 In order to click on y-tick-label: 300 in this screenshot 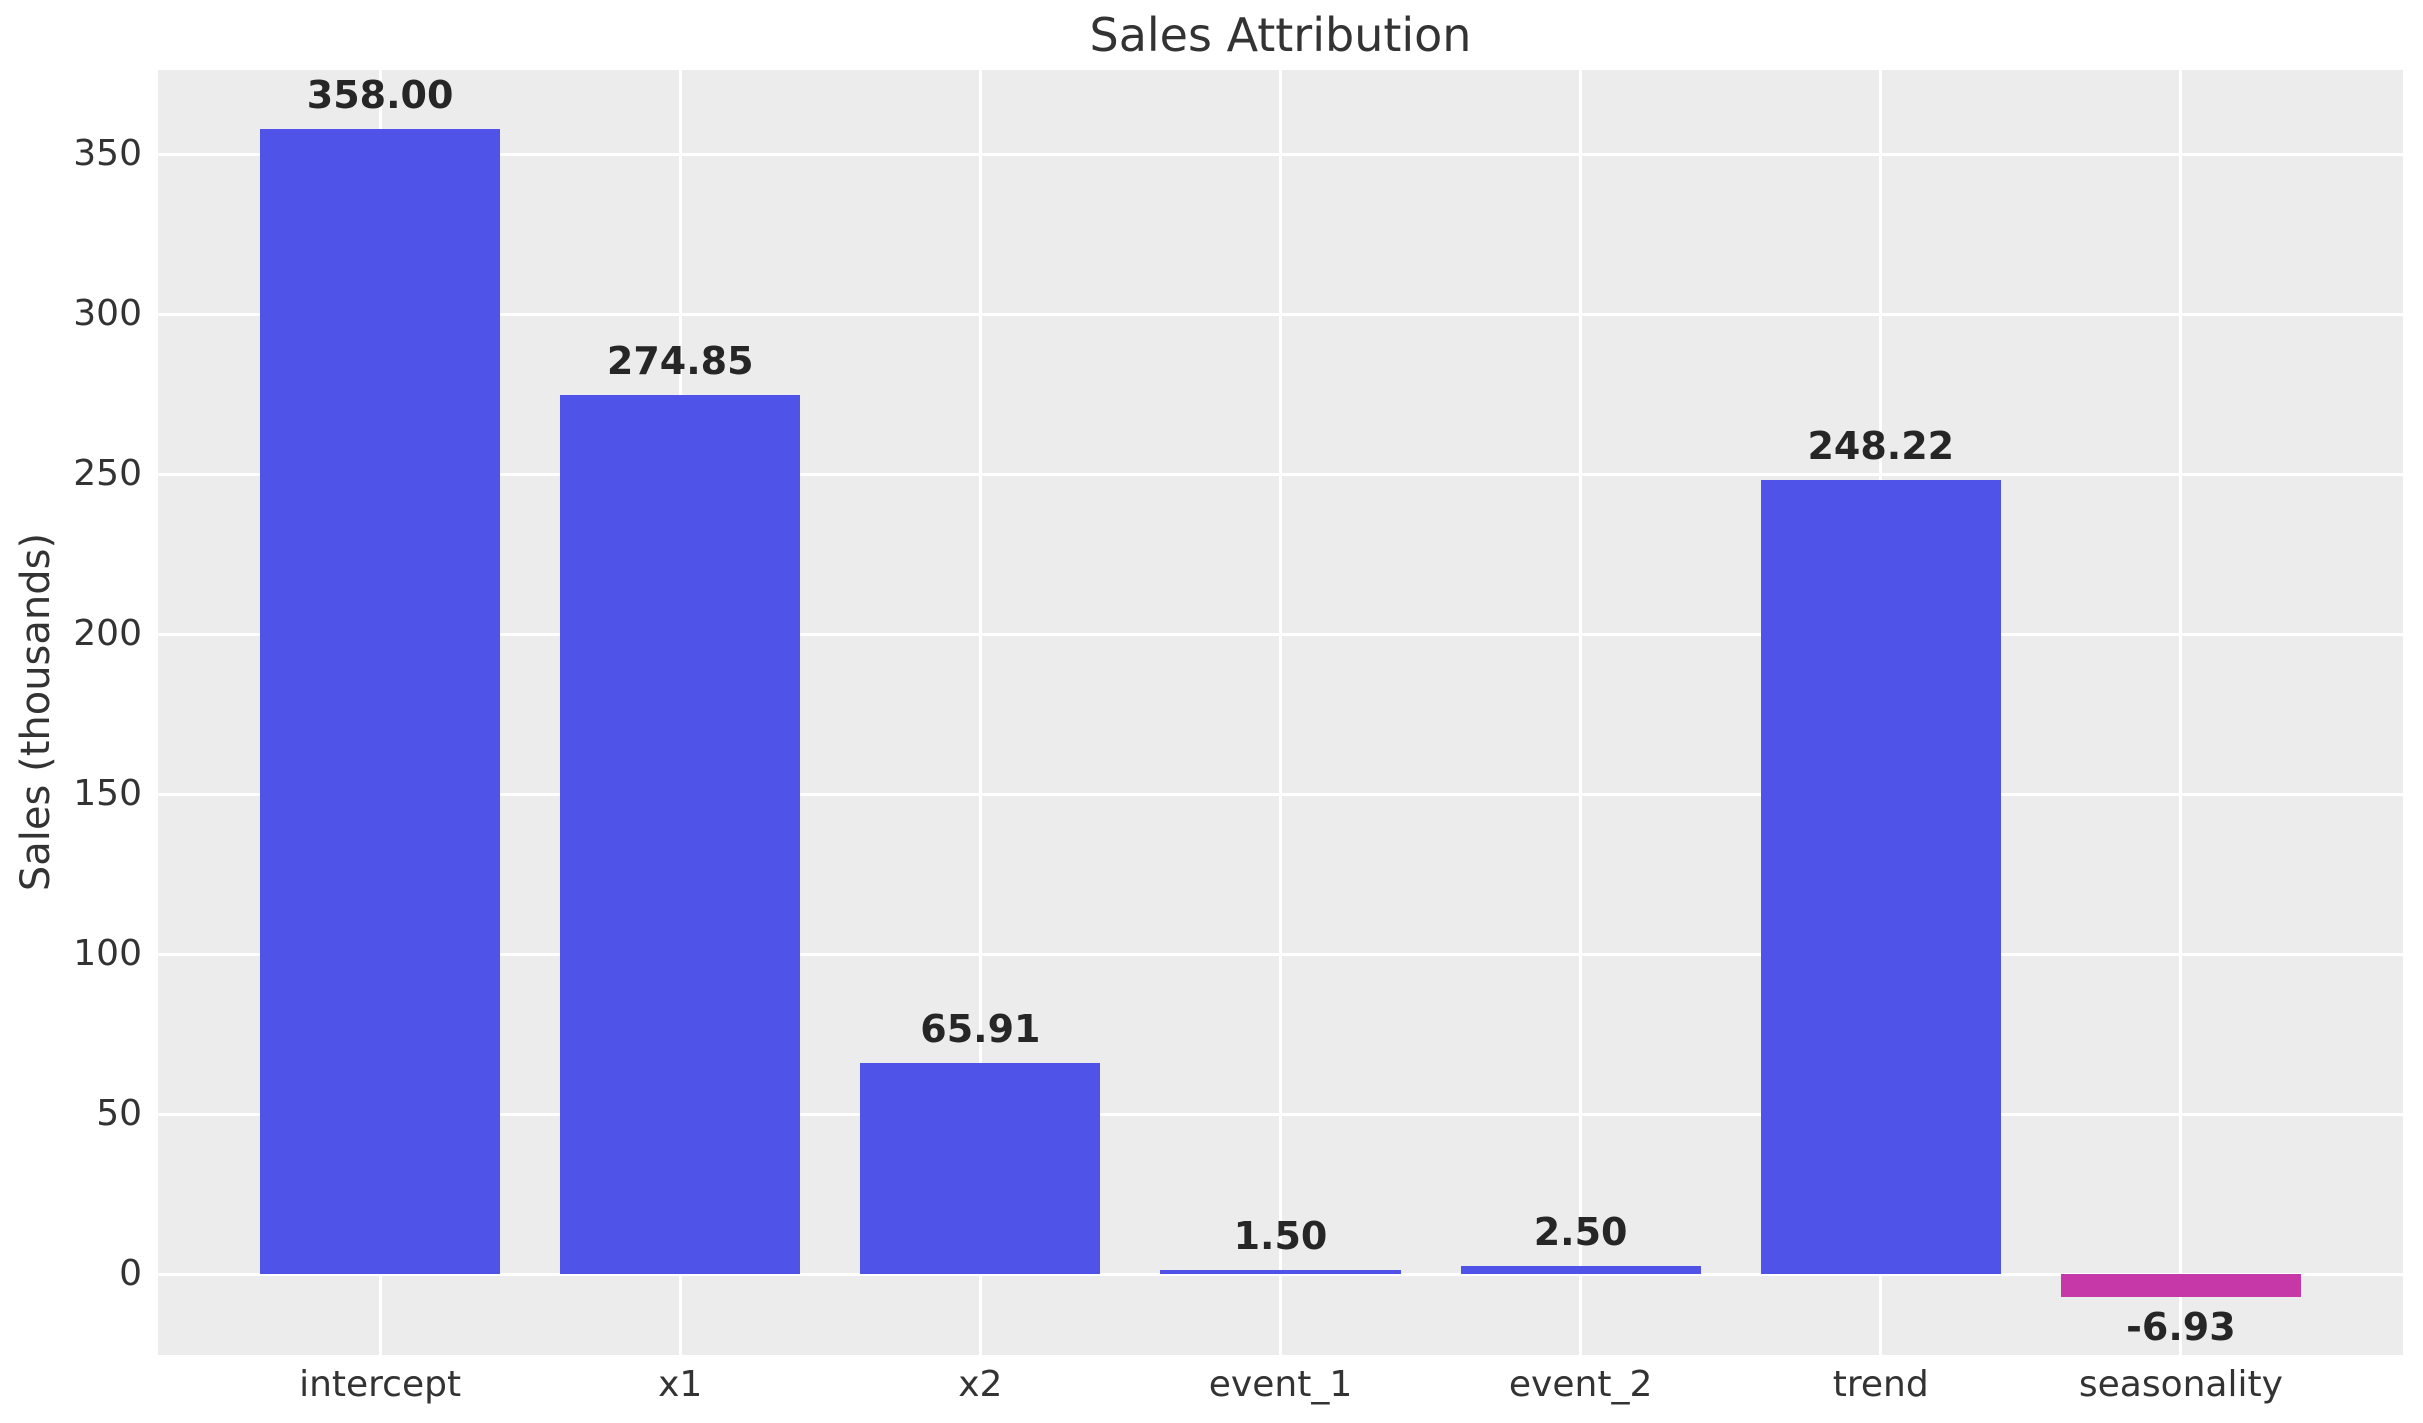, I will do `click(107, 314)`.